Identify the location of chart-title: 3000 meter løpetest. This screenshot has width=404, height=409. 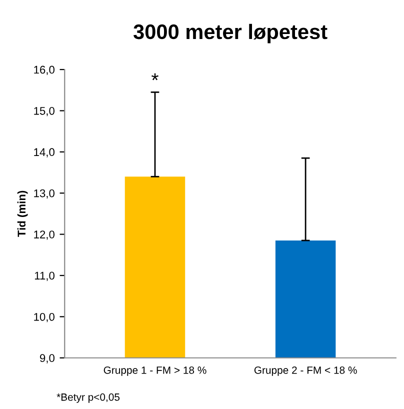
(230, 34).